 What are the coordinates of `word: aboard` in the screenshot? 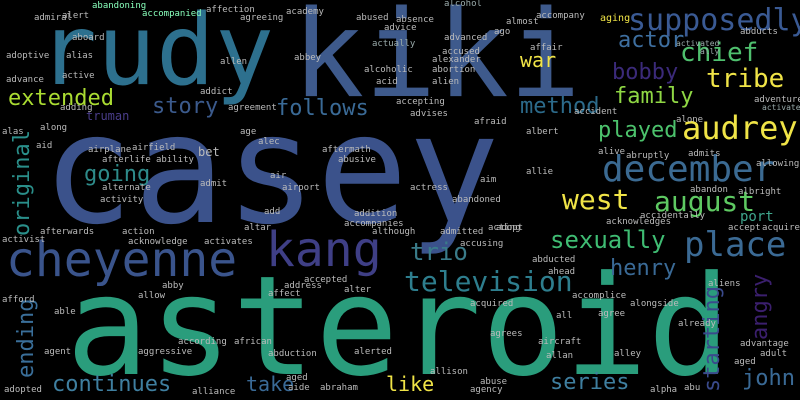 It's located at (88, 38).